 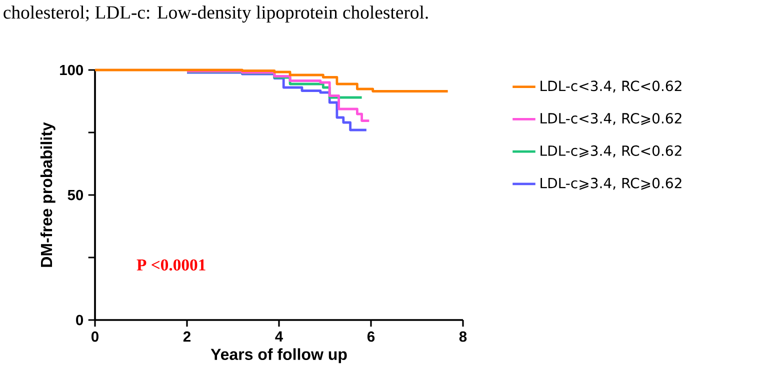 I want to click on y-tick-label: 50, so click(x=76, y=195).